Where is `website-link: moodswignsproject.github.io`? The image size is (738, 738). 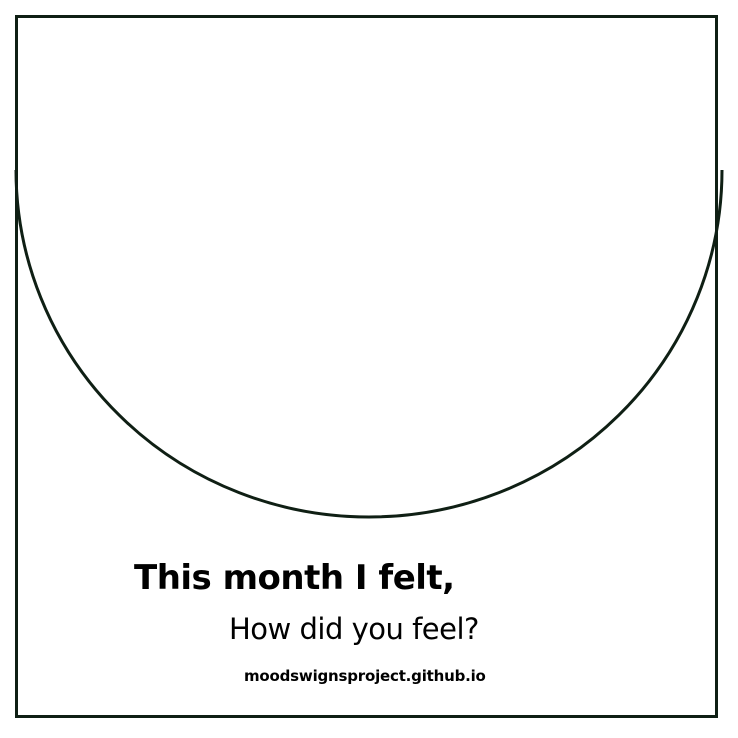 website-link: moodswignsproject.github.io is located at coordinates (365, 676).